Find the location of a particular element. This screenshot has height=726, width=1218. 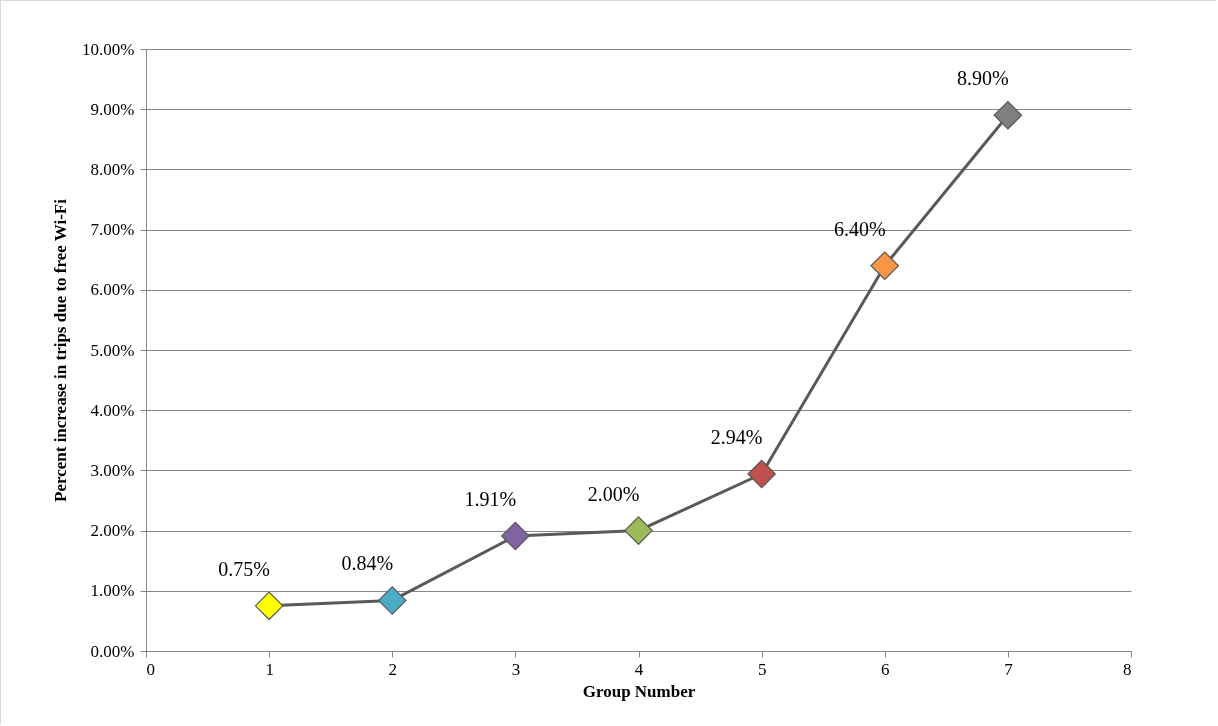

y-tick-label: 3.00% is located at coordinates (112, 470).